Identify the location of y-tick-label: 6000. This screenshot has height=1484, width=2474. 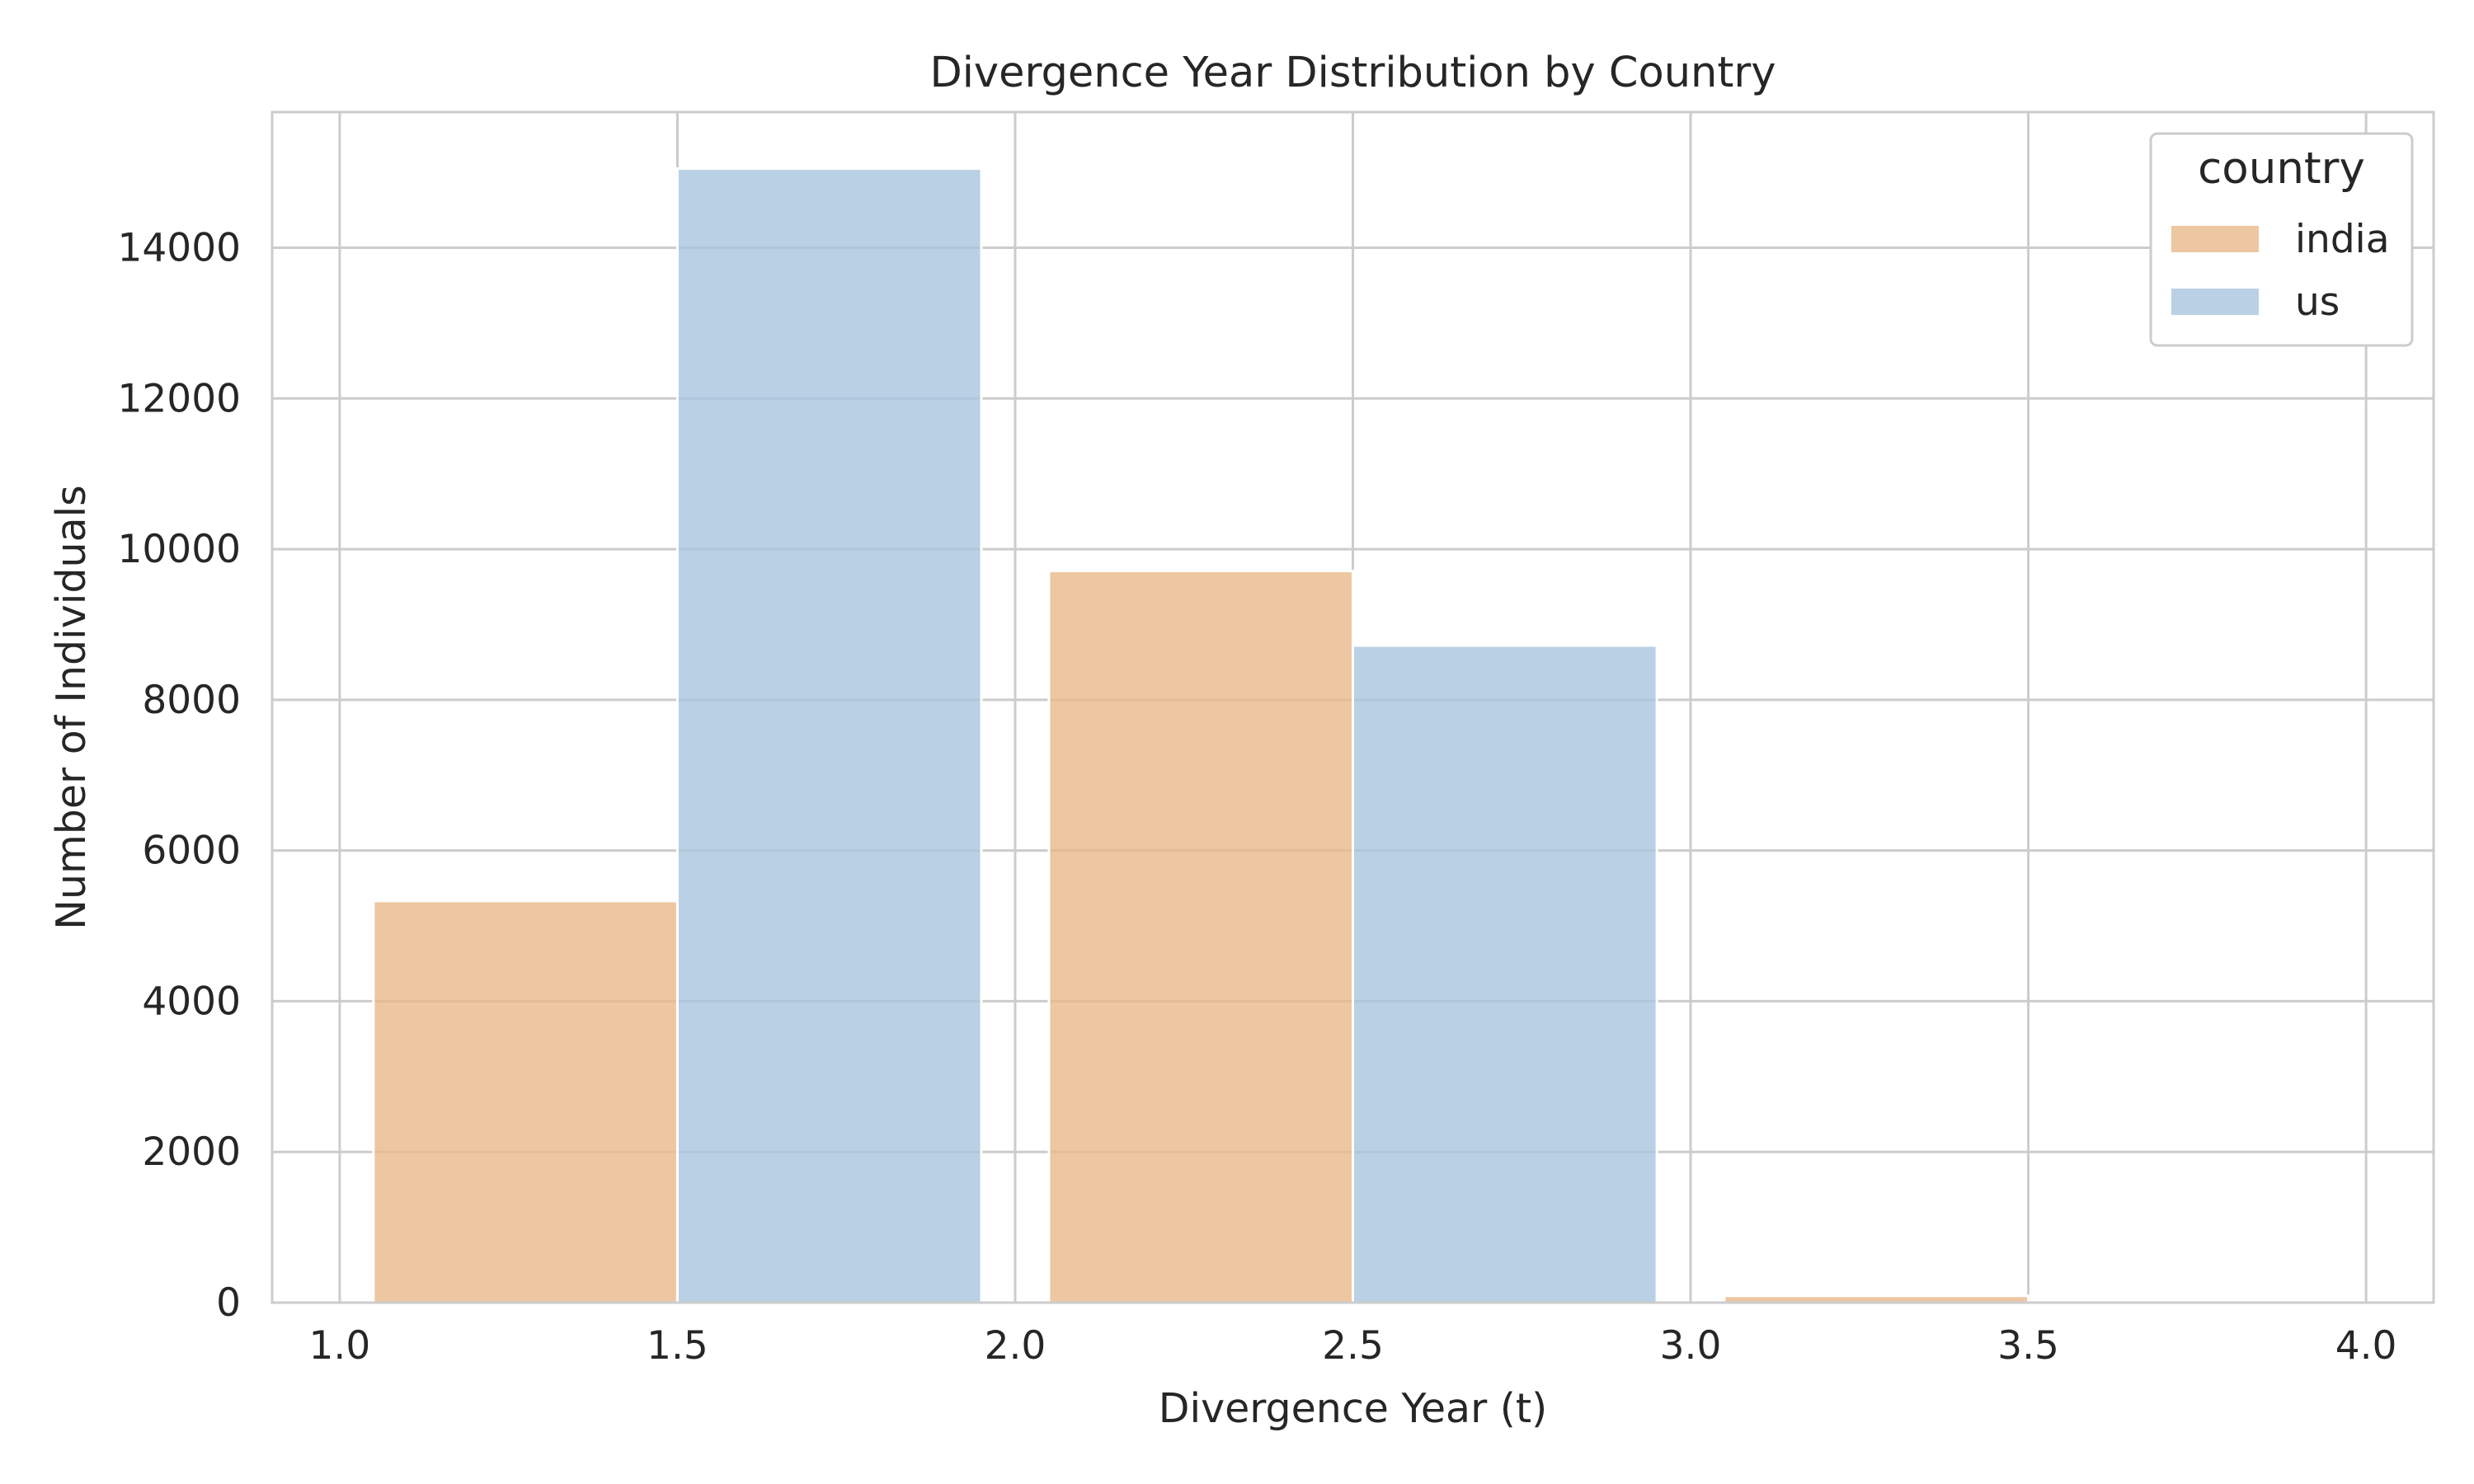
(191, 851).